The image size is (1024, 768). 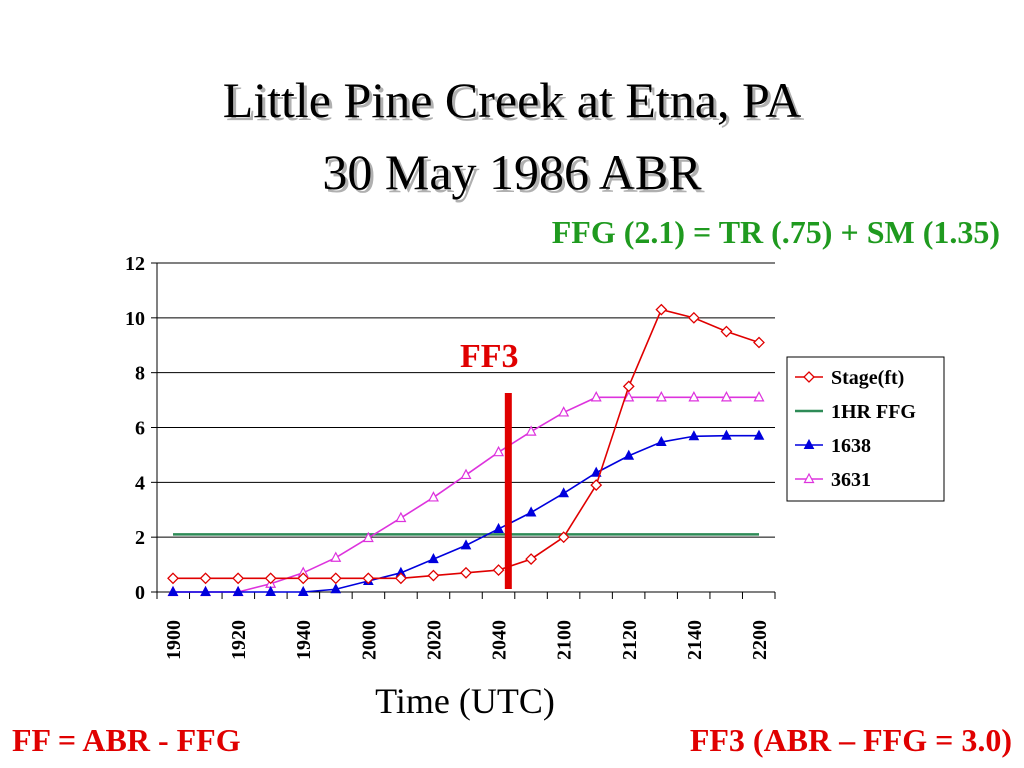 What do you see at coordinates (775, 232) in the screenshot?
I see `chart-subtitle: FFG (2.1) = TR (.75) + SM (1.35)` at bounding box center [775, 232].